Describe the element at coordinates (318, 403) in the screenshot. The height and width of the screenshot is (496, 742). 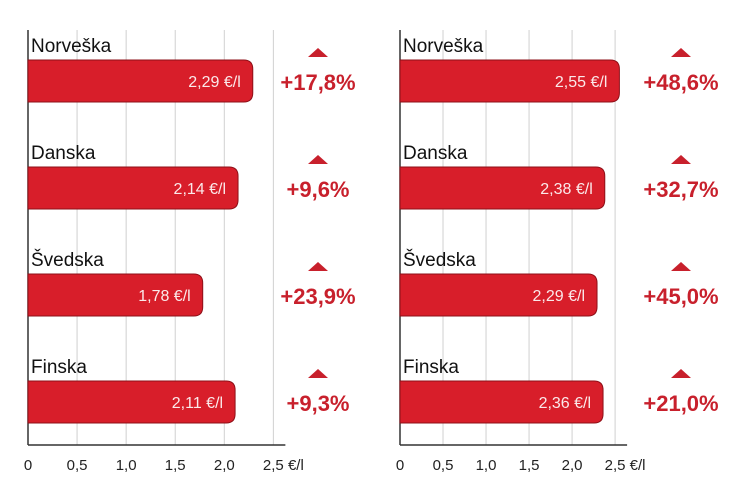
I see `change-percent-label: +9,3%` at that location.